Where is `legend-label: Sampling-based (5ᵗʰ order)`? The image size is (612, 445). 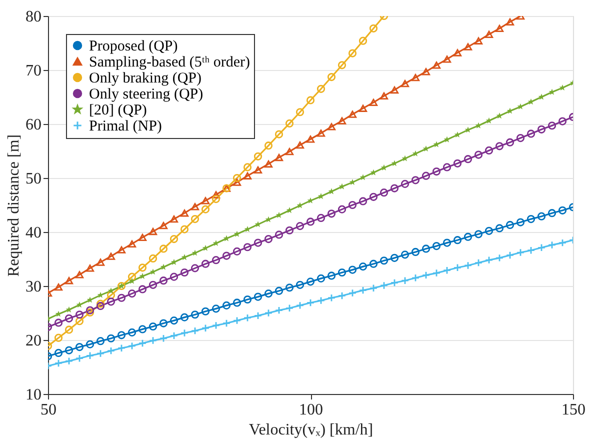
legend-label: Sampling-based (5ᵗʰ order) is located at coordinates (169, 62).